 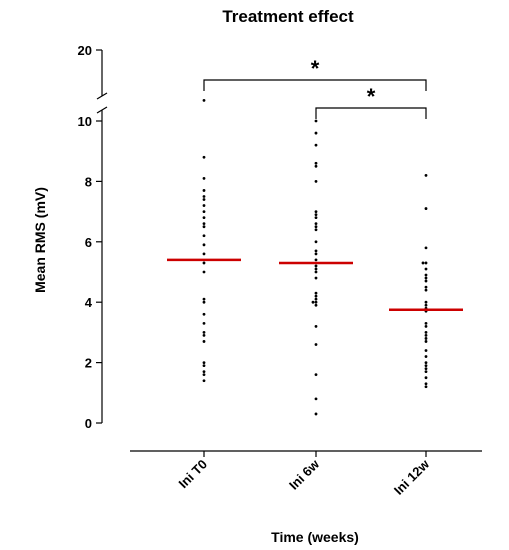 I want to click on y-tick-label: 4, so click(x=89, y=302).